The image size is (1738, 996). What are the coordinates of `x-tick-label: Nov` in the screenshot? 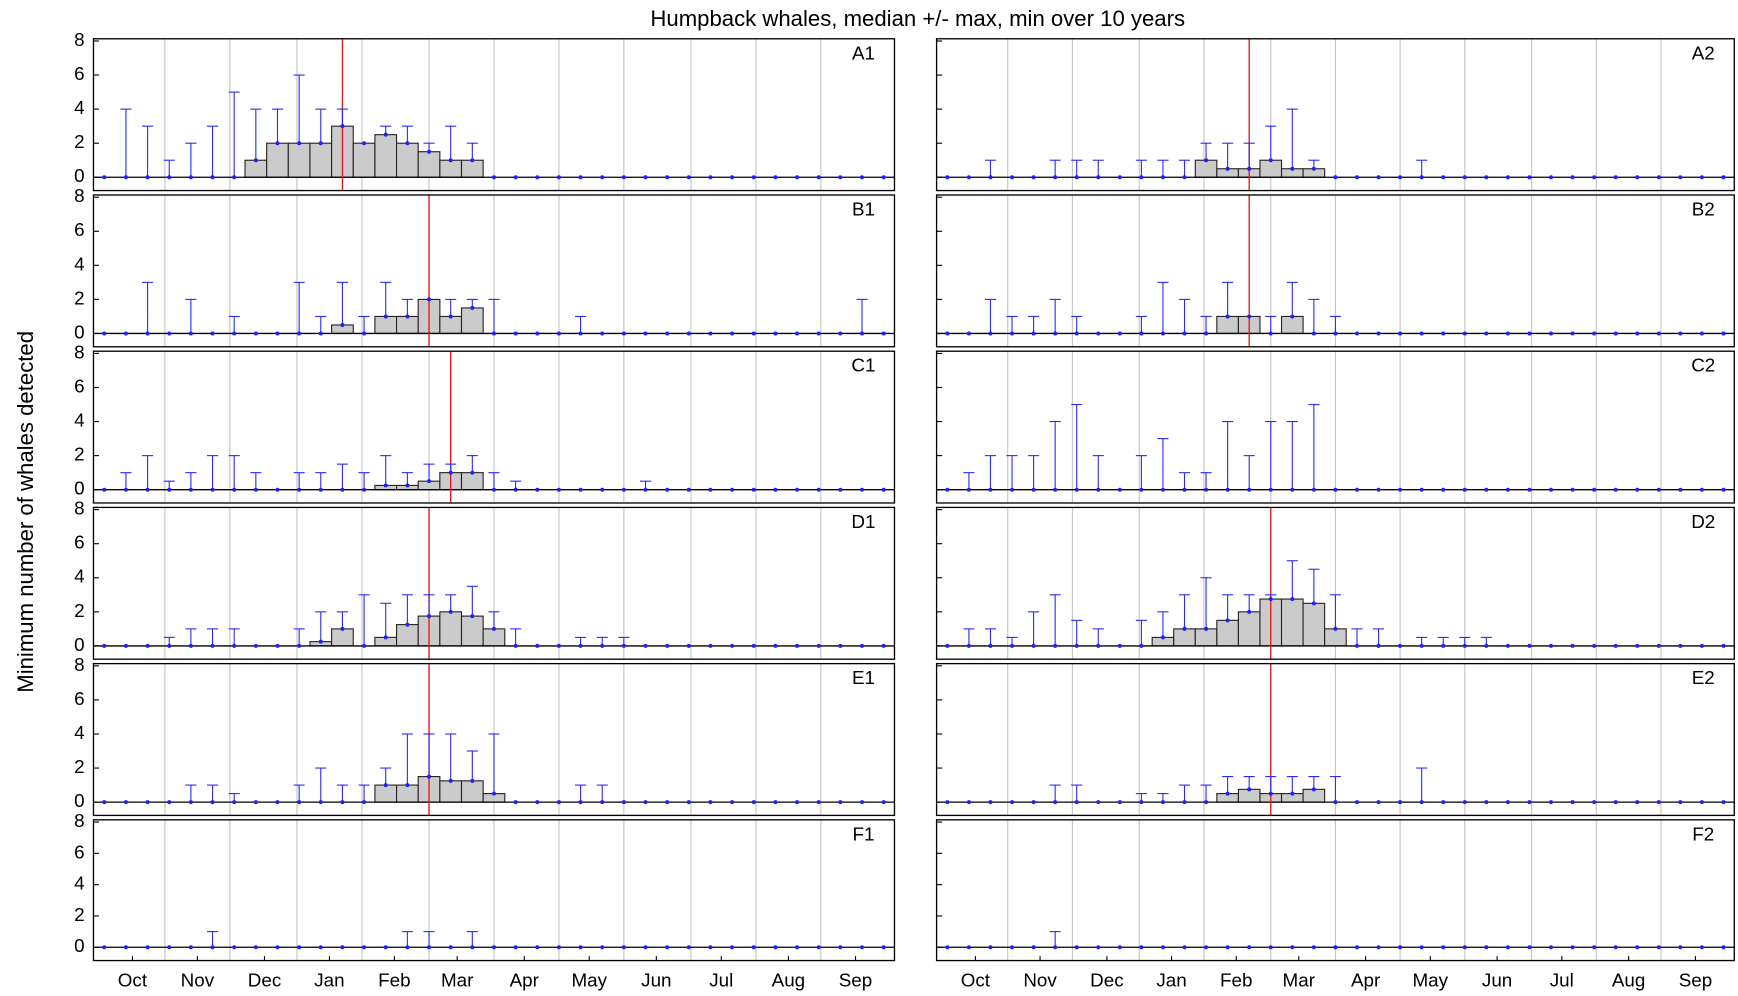 It's located at (1040, 980).